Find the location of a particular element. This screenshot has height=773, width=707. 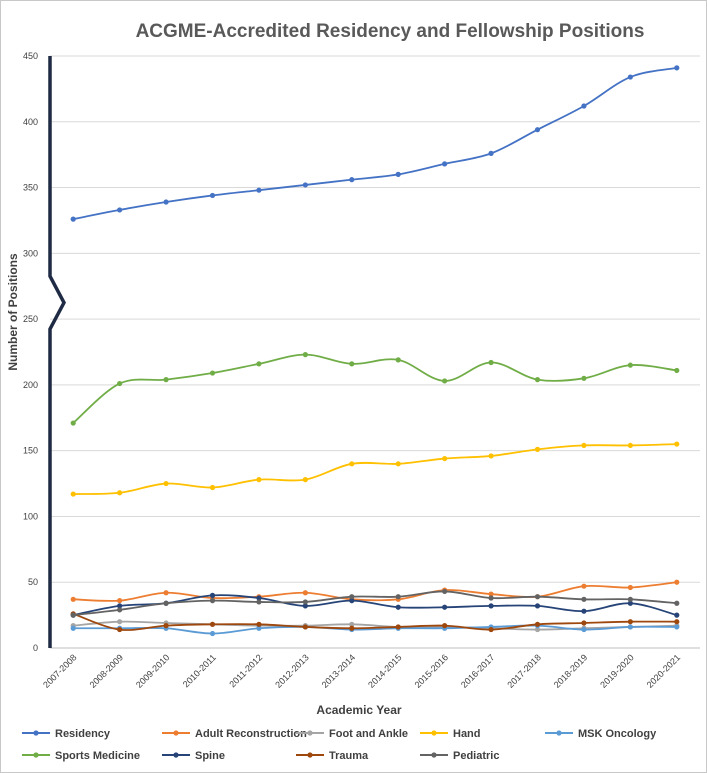

legend-item-residency: Residency is located at coordinates (66, 734).